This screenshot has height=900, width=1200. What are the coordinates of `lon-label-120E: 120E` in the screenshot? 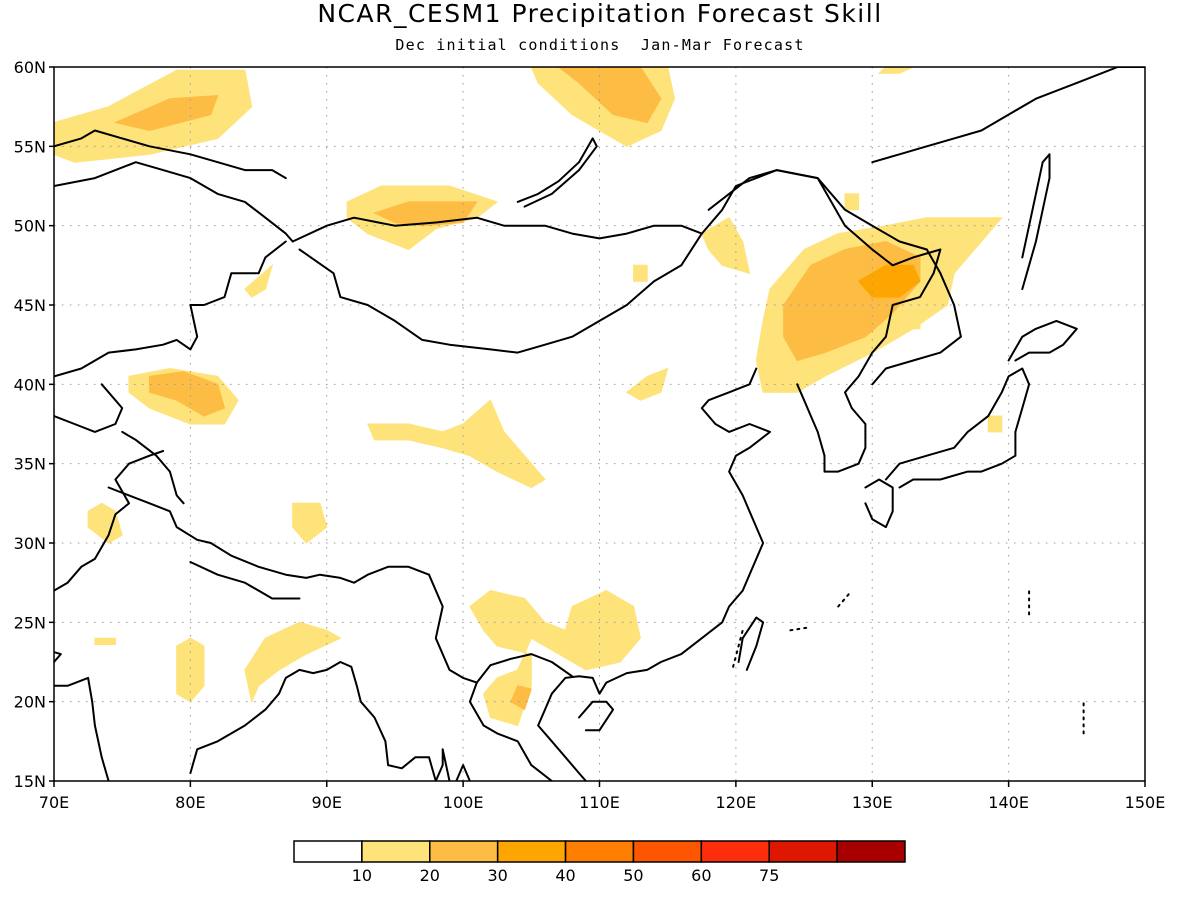 It's located at (736, 802).